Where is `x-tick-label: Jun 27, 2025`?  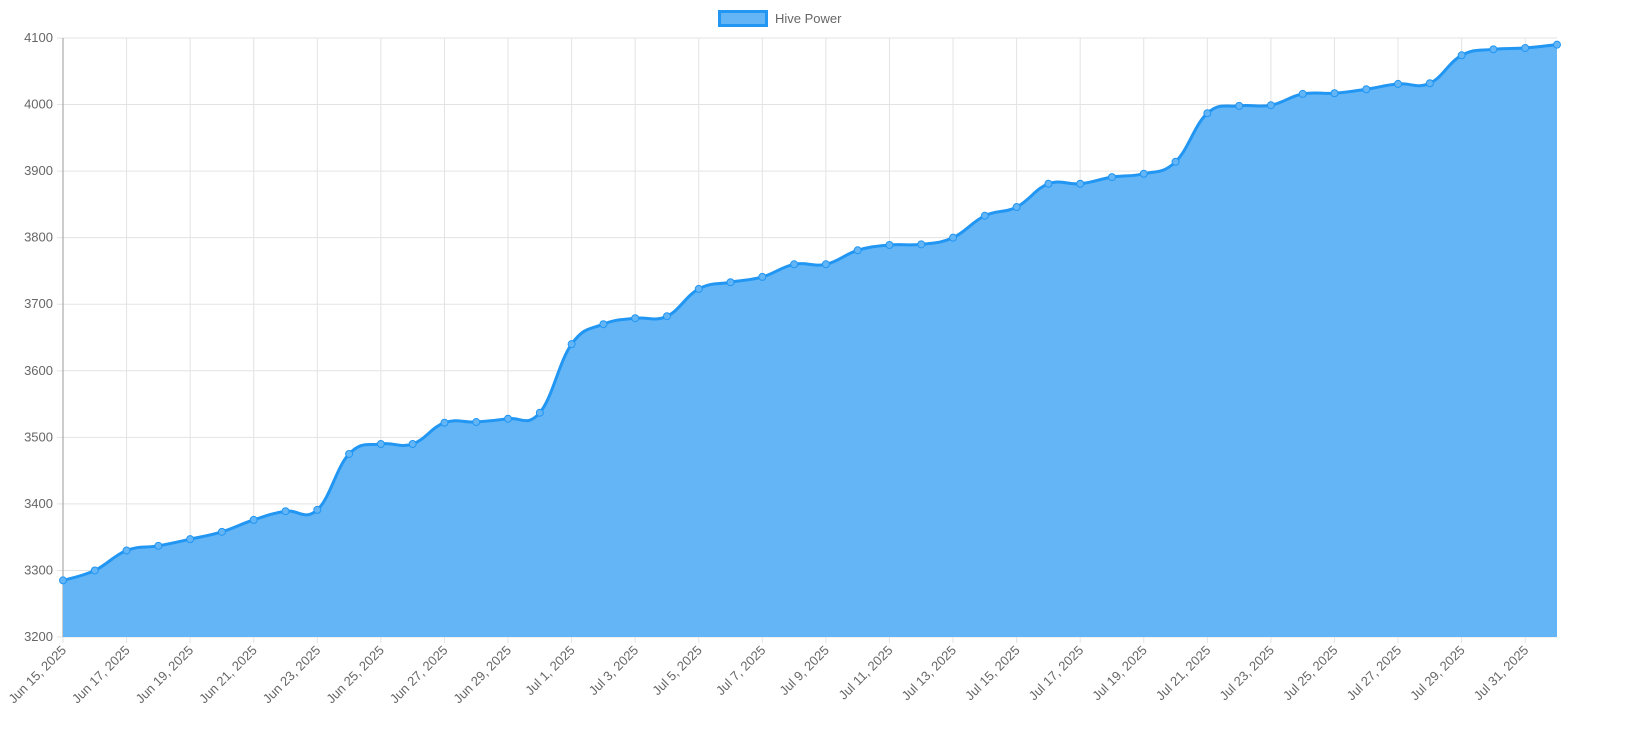 x-tick-label: Jun 27, 2025 is located at coordinates (419, 675).